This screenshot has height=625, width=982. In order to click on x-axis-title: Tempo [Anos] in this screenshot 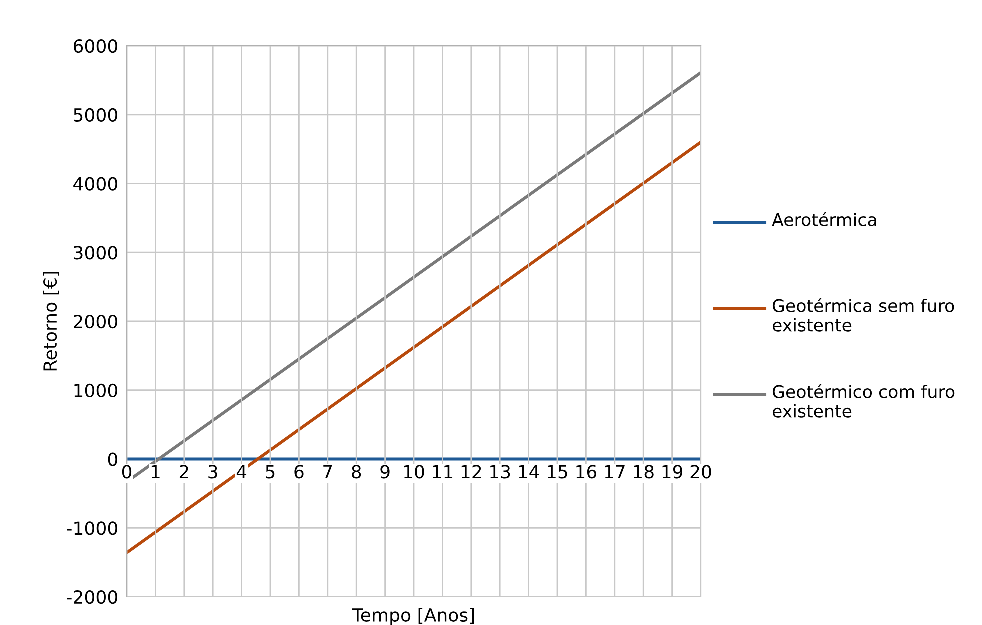, I will do `click(413, 616)`.